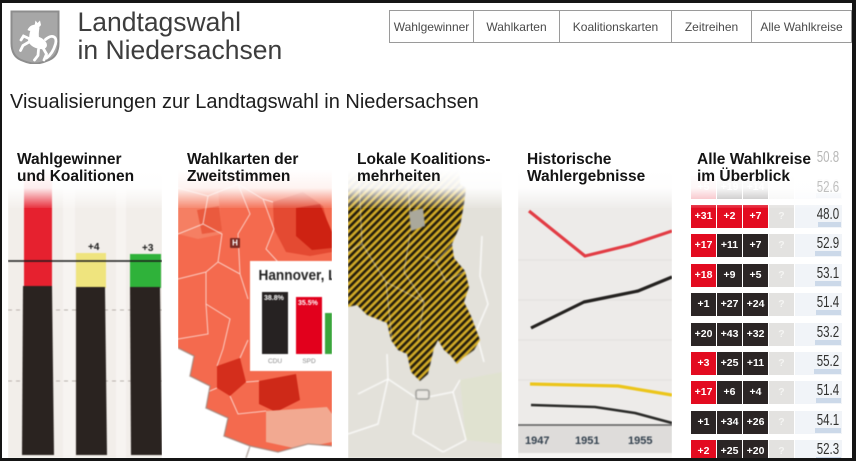 Image resolution: width=860 pixels, height=472 pixels. Describe the element at coordinates (235, 243) in the screenshot. I see `svg-text: H` at that location.